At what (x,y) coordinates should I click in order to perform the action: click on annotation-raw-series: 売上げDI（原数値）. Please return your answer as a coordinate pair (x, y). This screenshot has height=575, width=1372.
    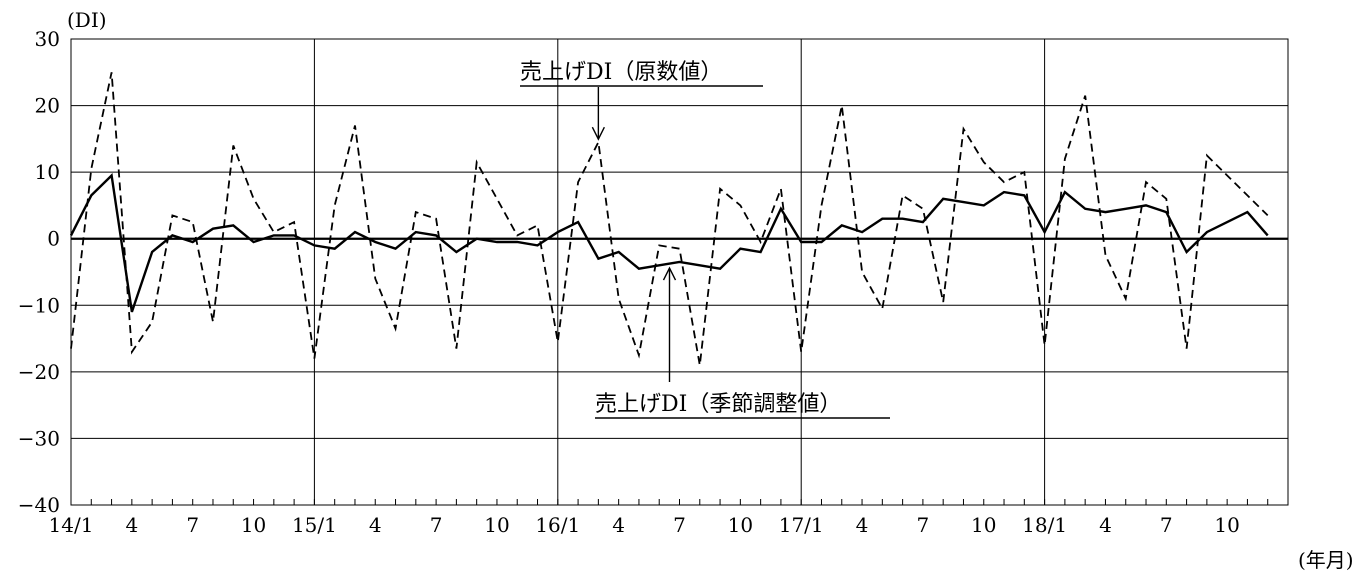
    Looking at the image, I should click on (621, 72).